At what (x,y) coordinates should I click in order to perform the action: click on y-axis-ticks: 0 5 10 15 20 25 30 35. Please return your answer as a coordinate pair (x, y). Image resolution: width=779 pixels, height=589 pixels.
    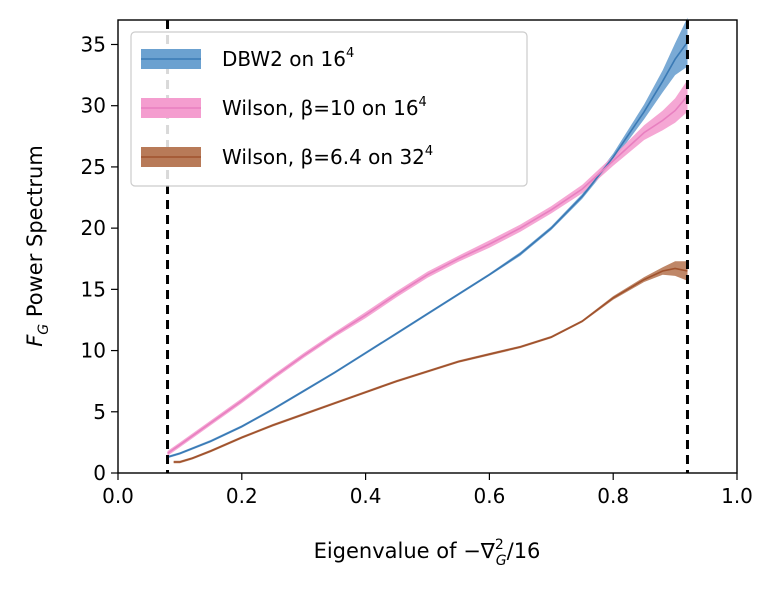
    Looking at the image, I should click on (99, 258).